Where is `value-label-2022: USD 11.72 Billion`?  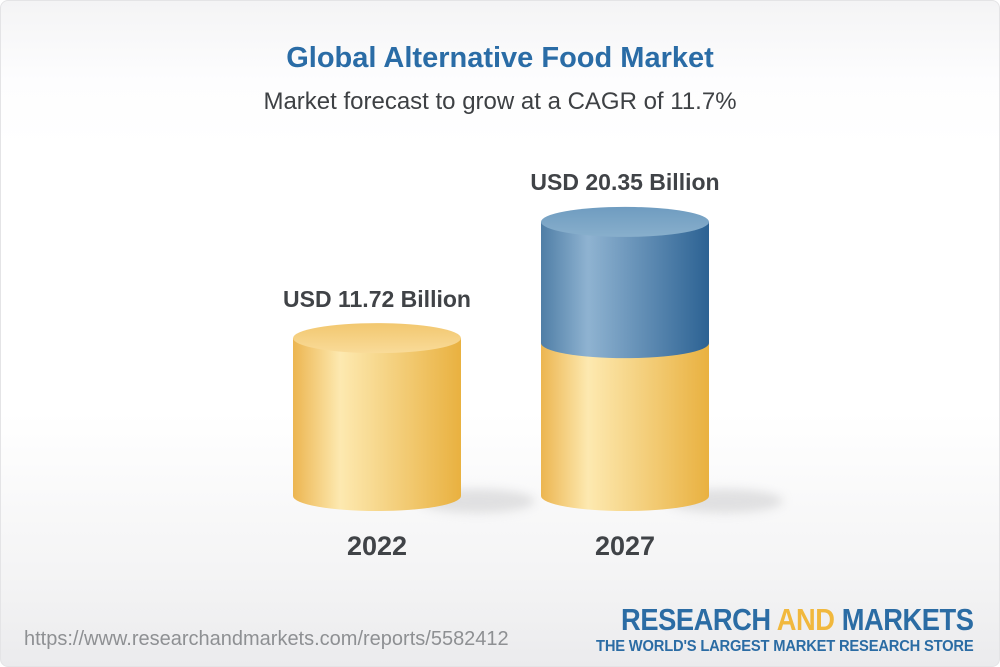 value-label-2022: USD 11.72 Billion is located at coordinates (377, 299).